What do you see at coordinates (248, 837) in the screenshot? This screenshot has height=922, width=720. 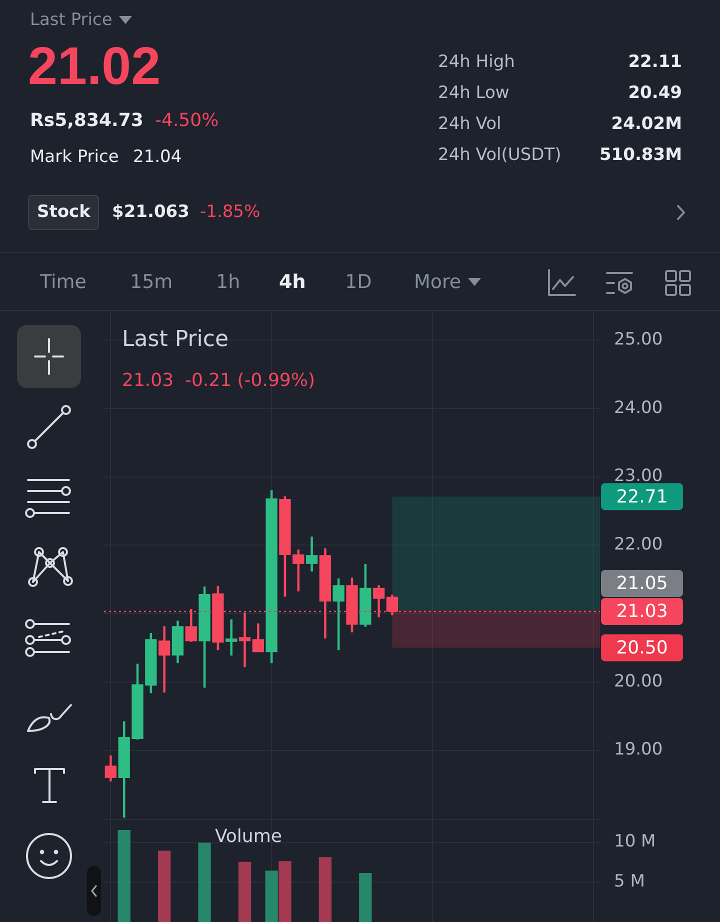 I see `chart-title: Volume` at bounding box center [248, 837].